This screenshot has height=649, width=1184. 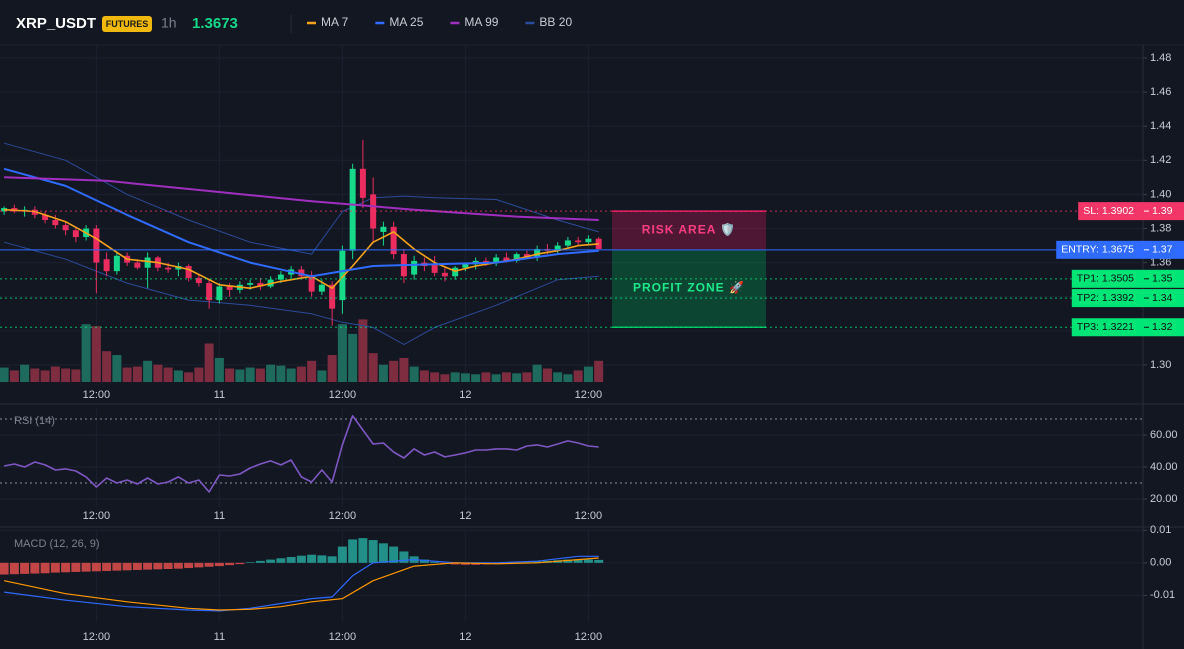 What do you see at coordinates (1160, 92) in the screenshot?
I see `y-tick-label: 1.46` at bounding box center [1160, 92].